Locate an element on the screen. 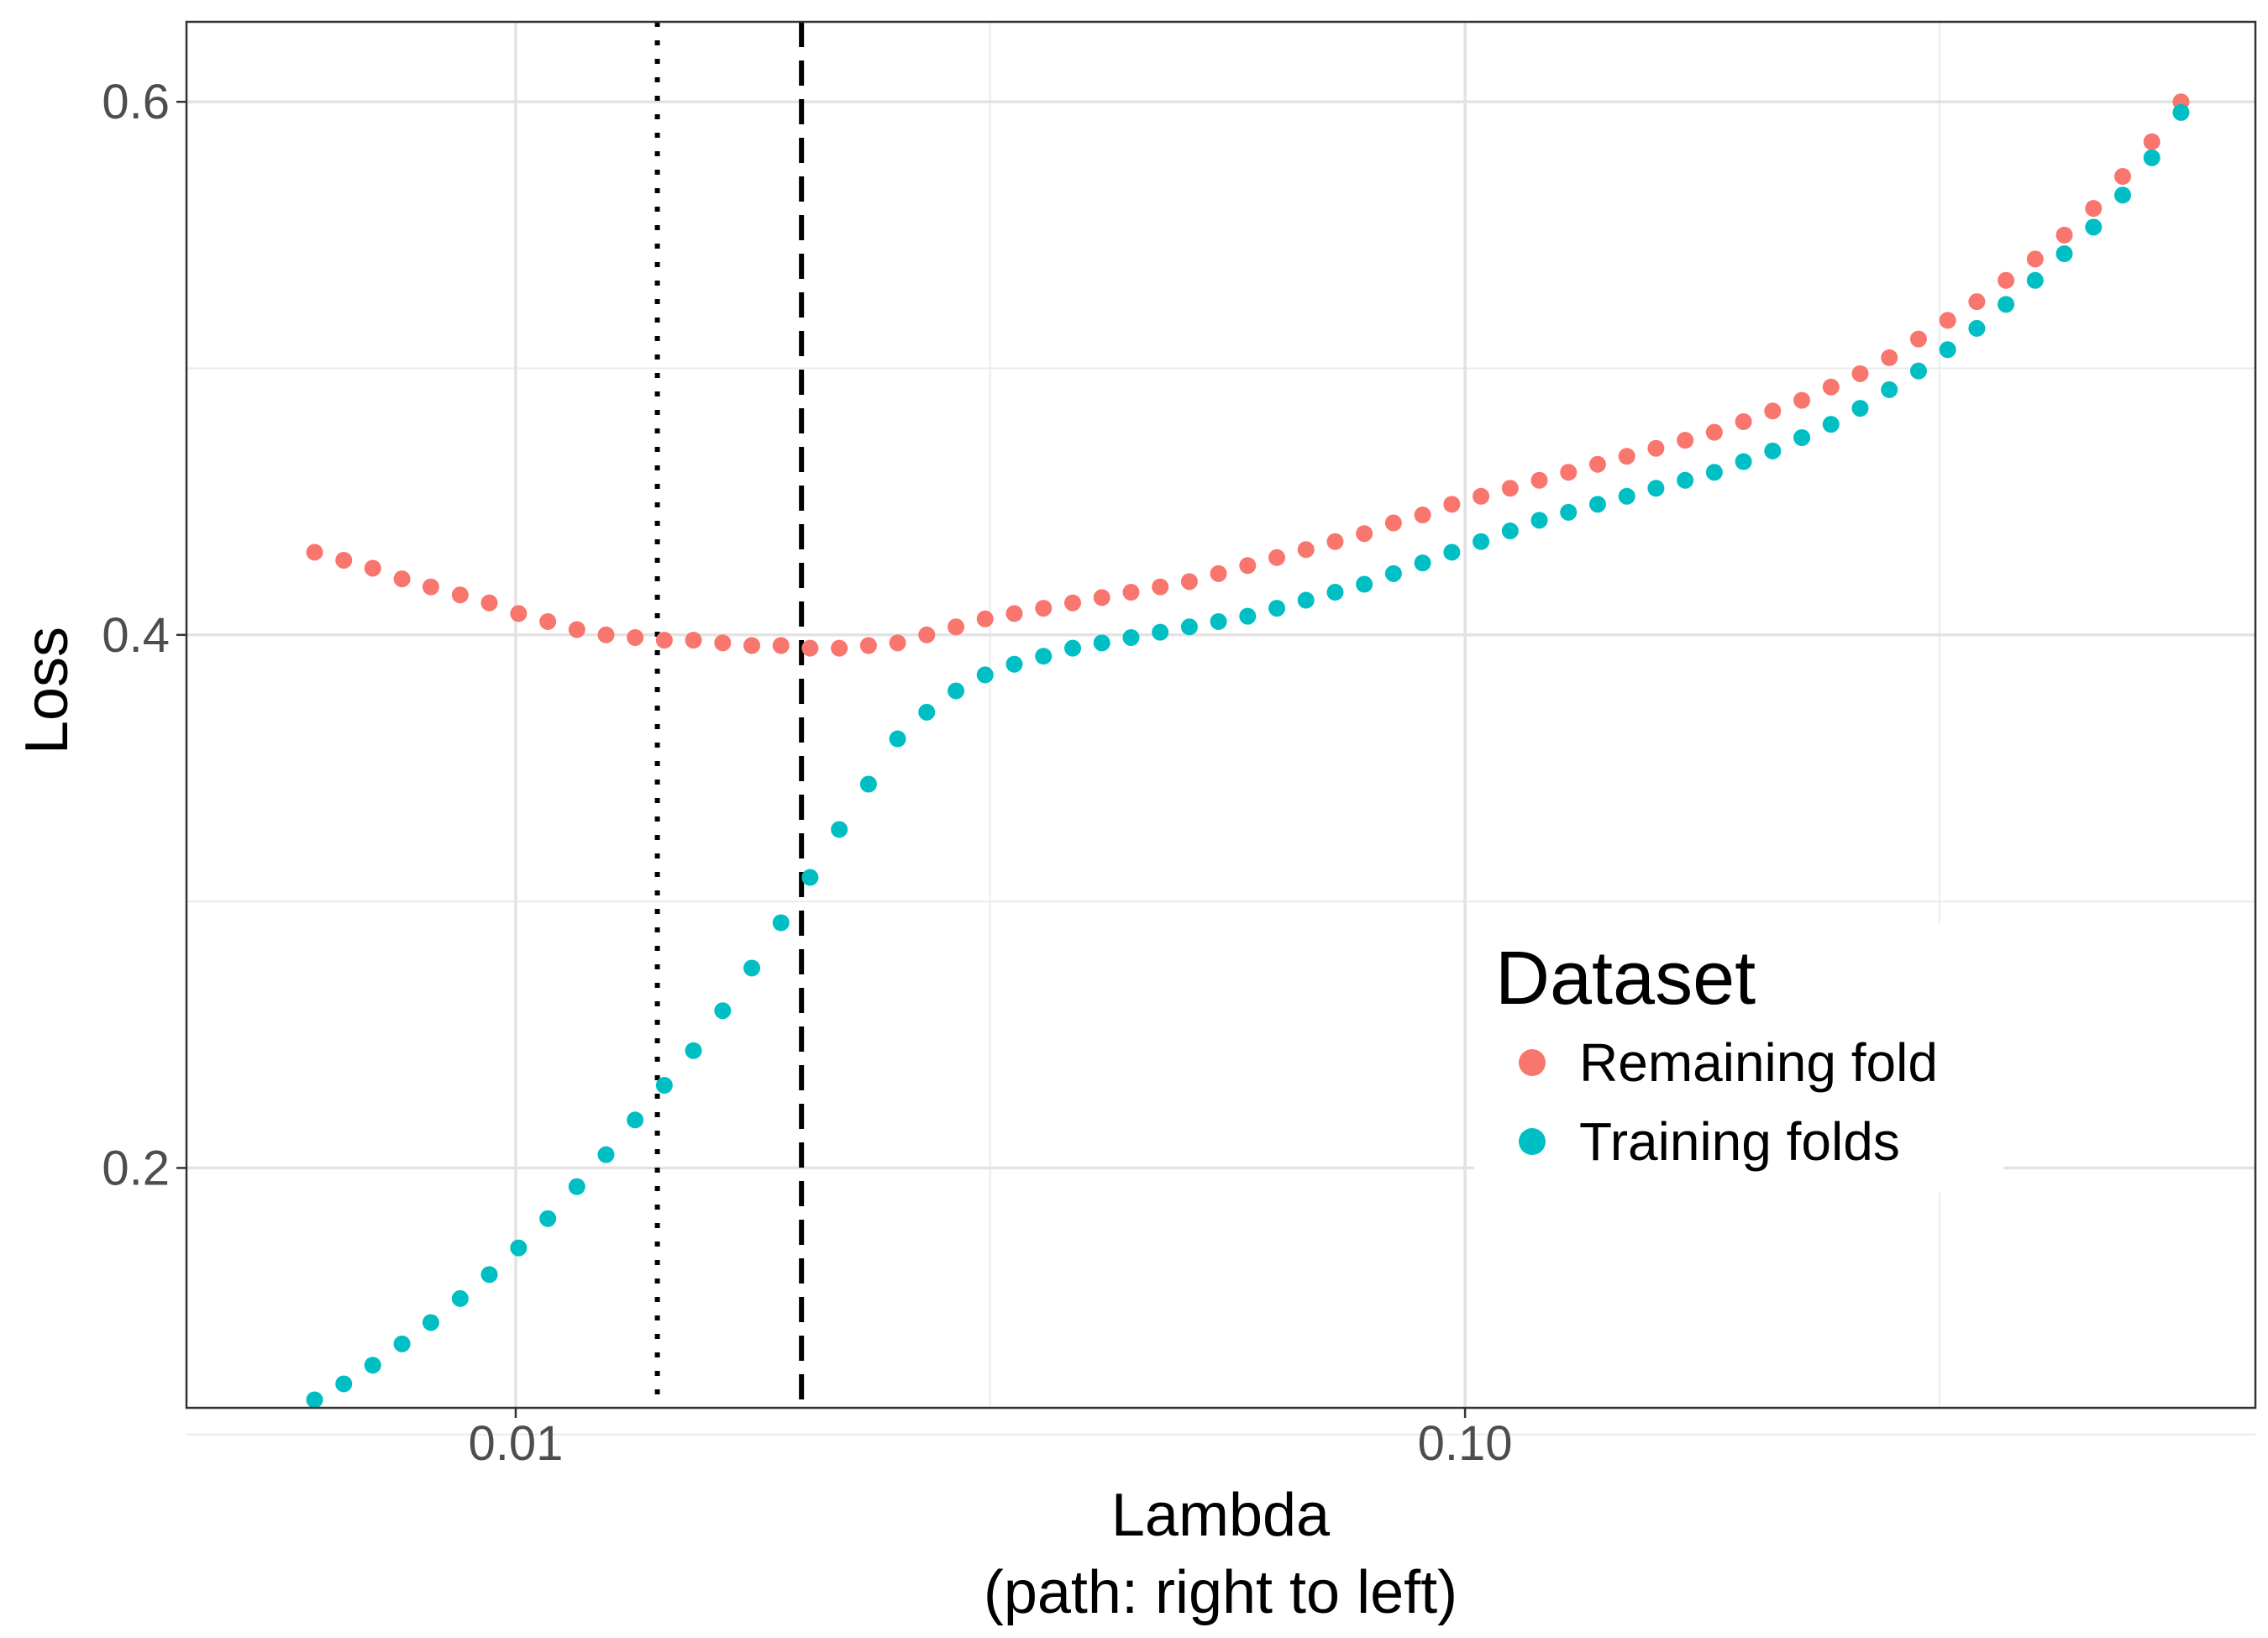 The height and width of the screenshot is (1638, 2268). legend-background is located at coordinates (1738, 1058).